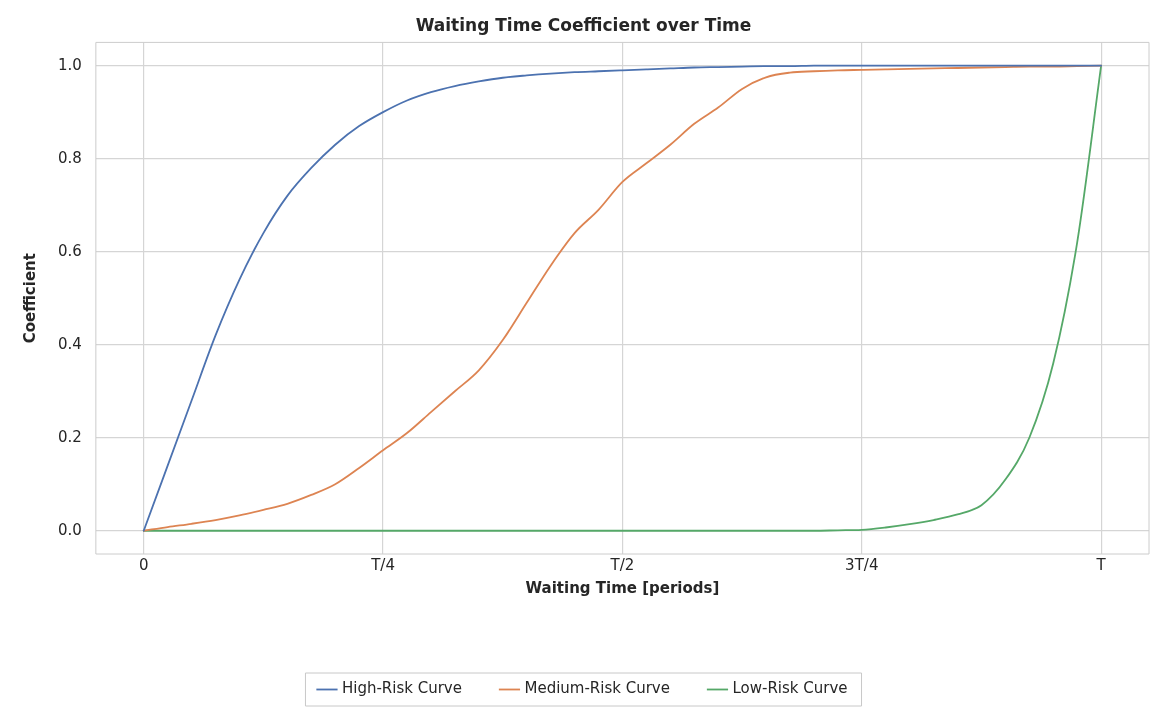 The image size is (1163, 721). Describe the element at coordinates (382, 564) in the screenshot. I see `x-tick-label: T/4` at that location.